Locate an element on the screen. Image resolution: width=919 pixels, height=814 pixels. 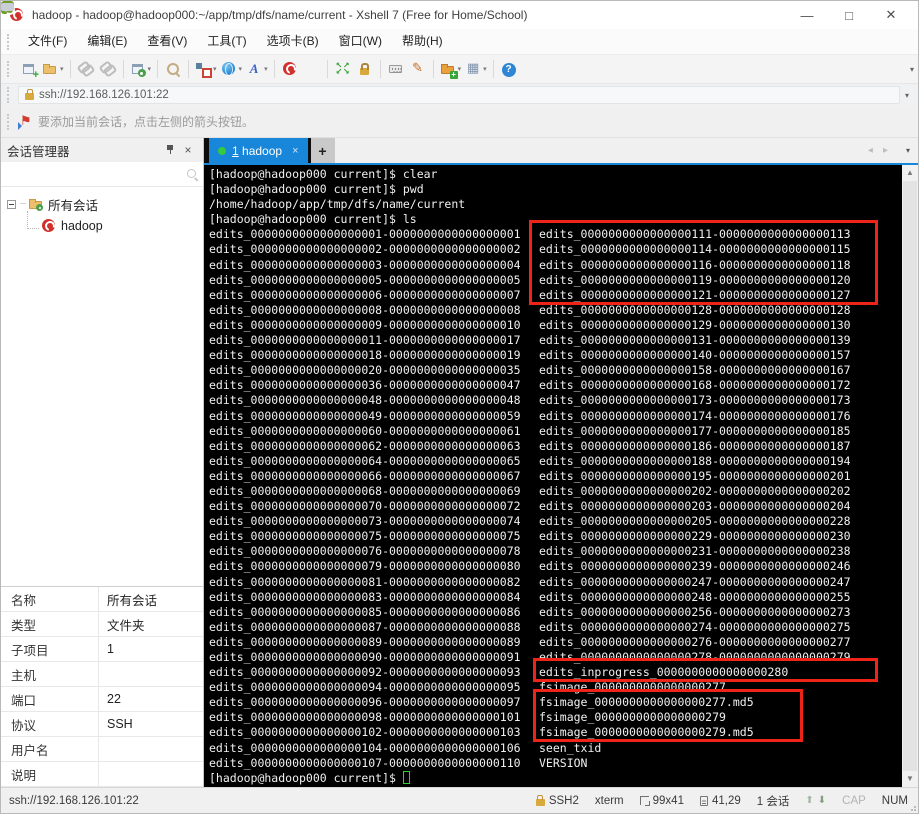
xshell-button is located at coordinates (290, 69).